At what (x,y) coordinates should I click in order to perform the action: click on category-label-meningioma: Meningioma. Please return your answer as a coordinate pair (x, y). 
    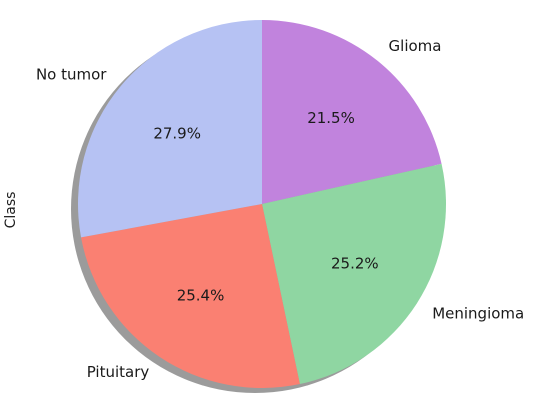
    Looking at the image, I should click on (478, 314).